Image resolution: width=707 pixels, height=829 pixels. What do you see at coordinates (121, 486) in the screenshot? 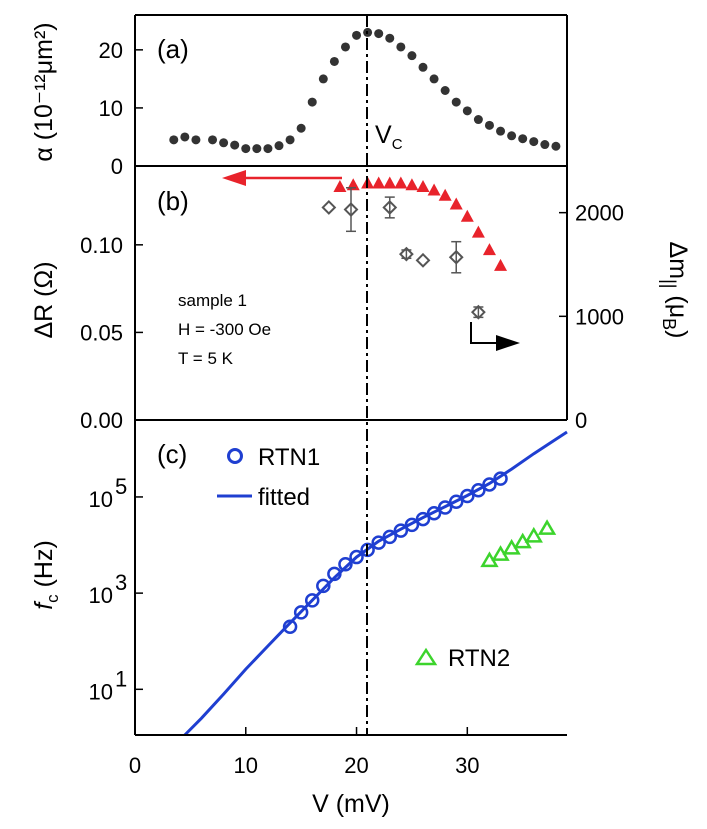
I see `ytick-exp-c: 5` at bounding box center [121, 486].